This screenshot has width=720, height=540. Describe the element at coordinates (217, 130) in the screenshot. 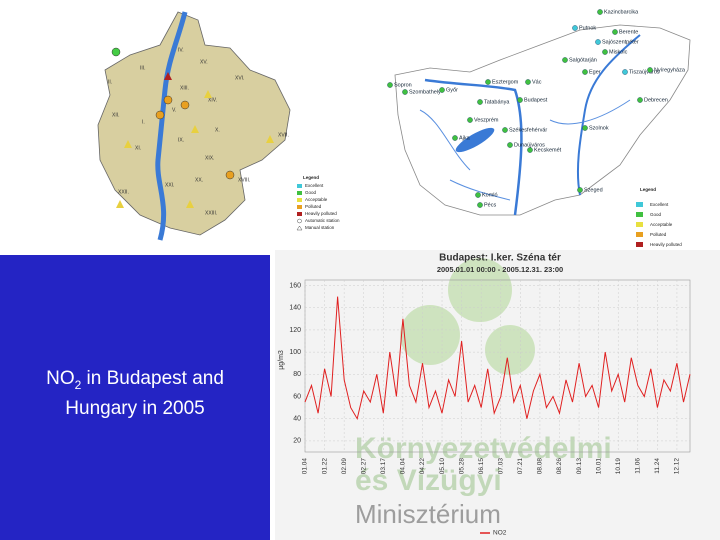

I see `district-label: X.` at that location.